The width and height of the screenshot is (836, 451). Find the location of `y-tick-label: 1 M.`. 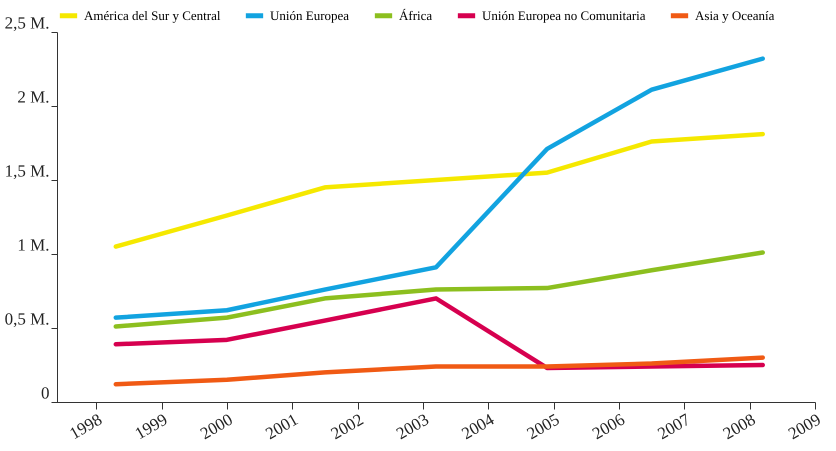

y-tick-label: 1 M. is located at coordinates (33, 245).